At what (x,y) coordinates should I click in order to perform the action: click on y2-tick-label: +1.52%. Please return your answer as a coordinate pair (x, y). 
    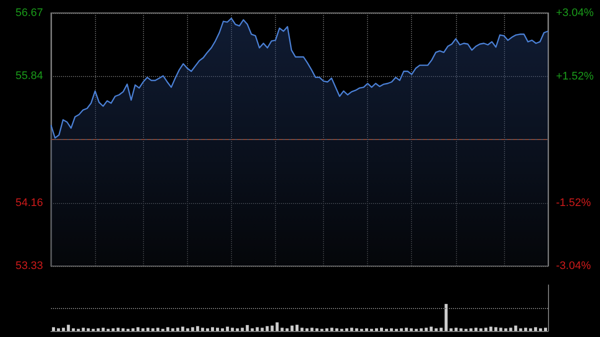
    Looking at the image, I should click on (575, 76).